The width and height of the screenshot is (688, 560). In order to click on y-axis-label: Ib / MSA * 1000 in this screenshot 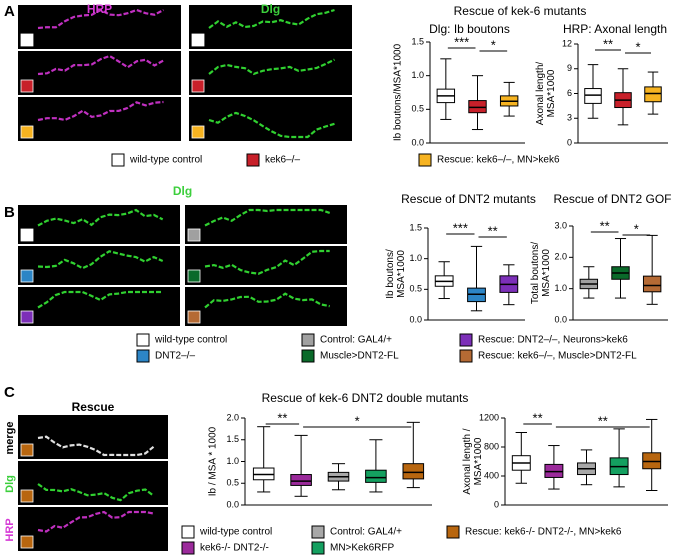, I will do `click(213, 461)`.